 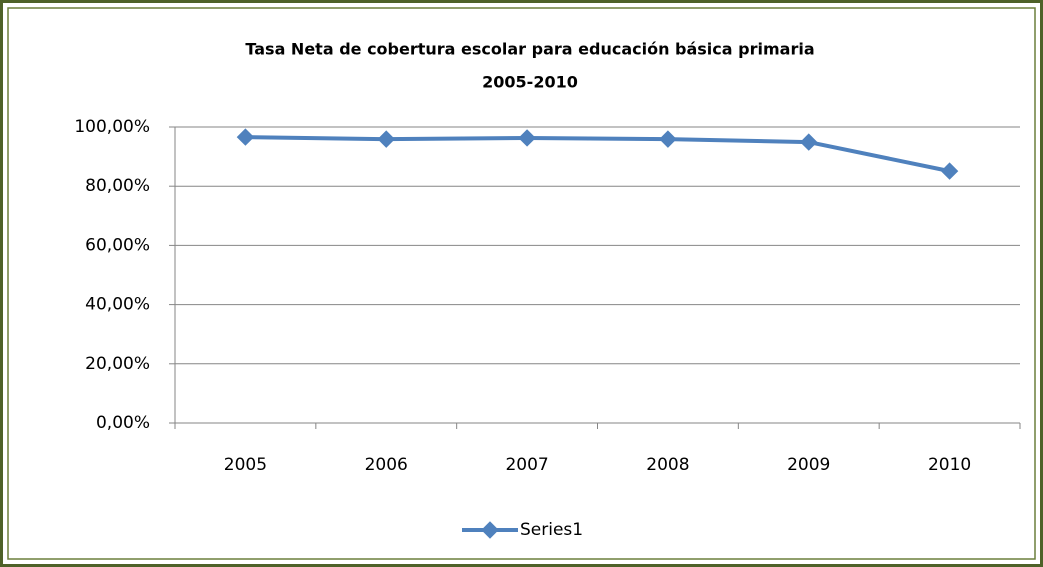 I want to click on x-tick-label: 2010, so click(x=949, y=465).